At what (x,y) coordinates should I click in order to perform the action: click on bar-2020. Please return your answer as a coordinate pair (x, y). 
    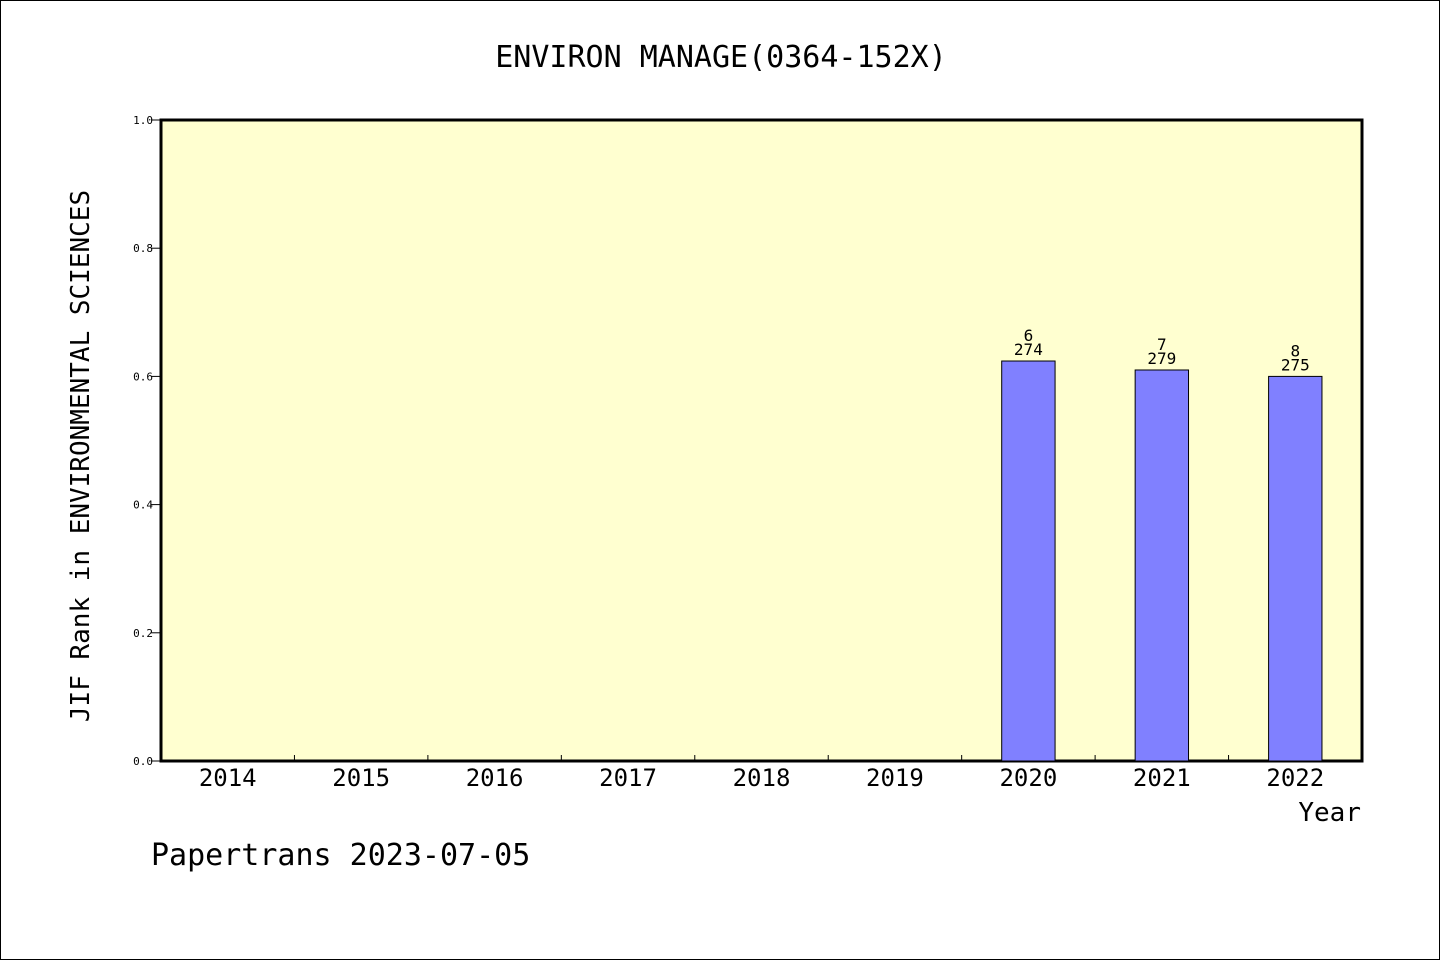
    Looking at the image, I should click on (1028, 561).